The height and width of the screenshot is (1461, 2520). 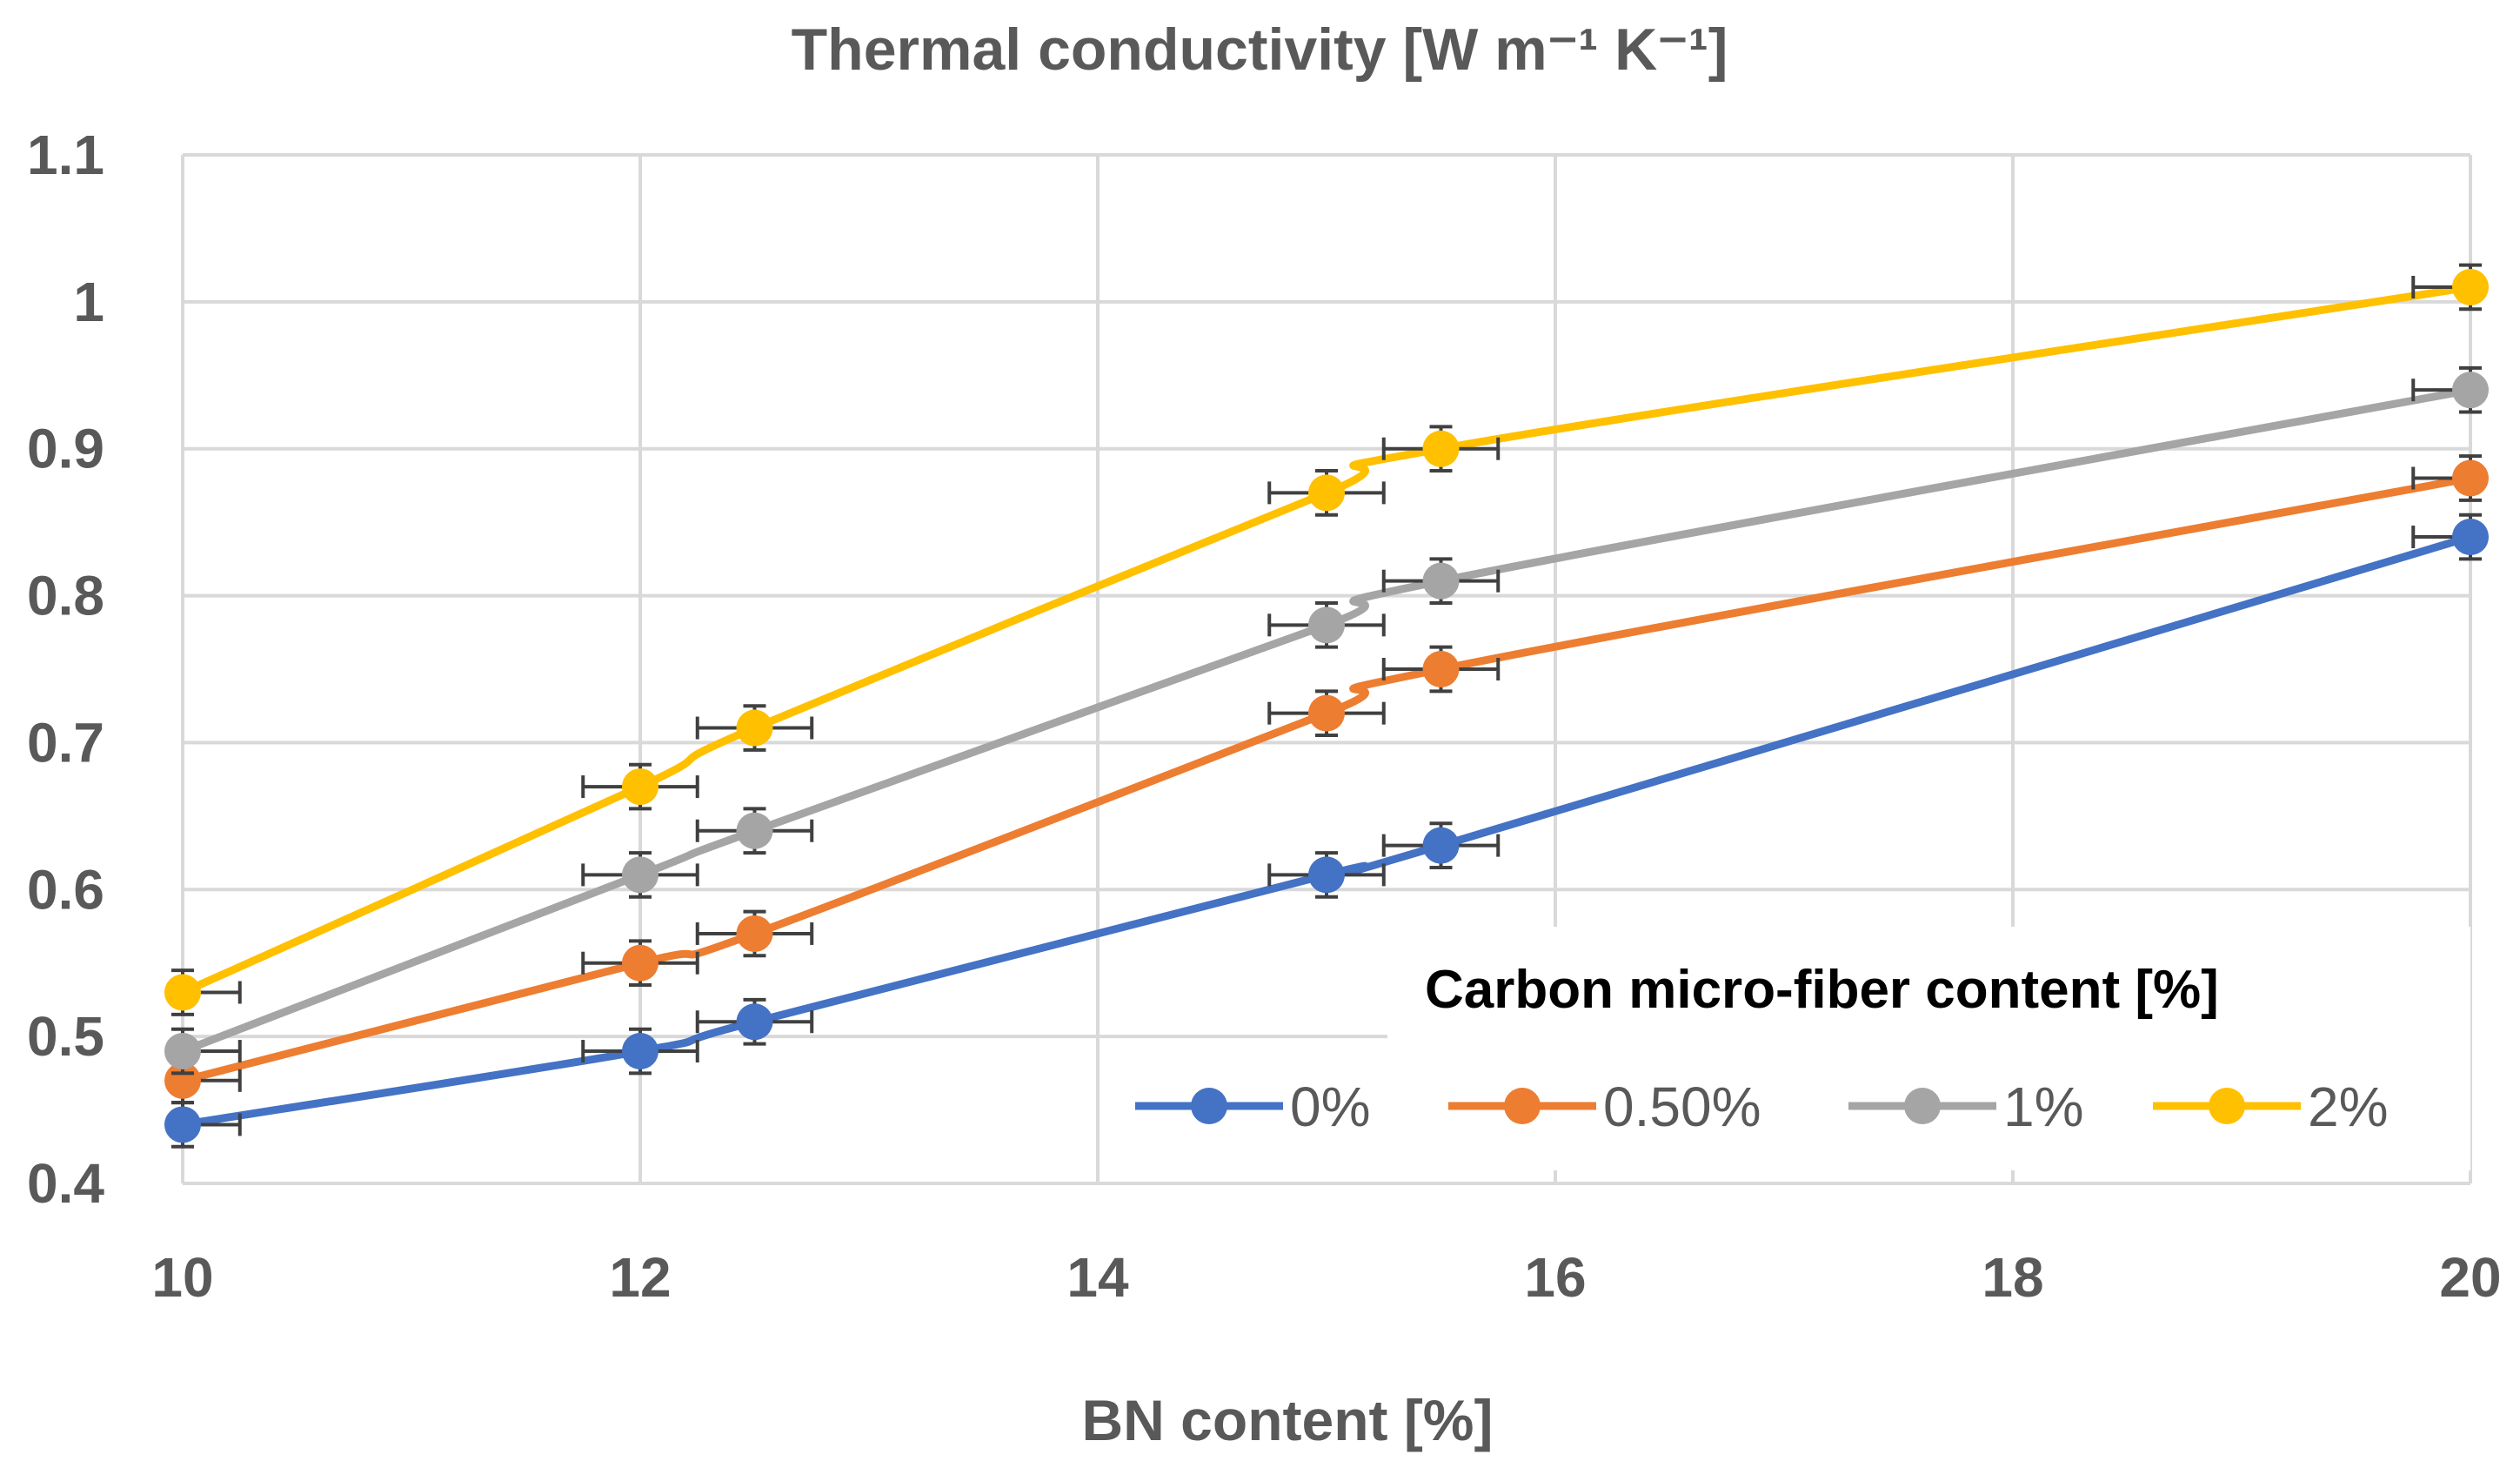 What do you see at coordinates (1682, 1107) in the screenshot?
I see `legend-label: 0.50%` at bounding box center [1682, 1107].